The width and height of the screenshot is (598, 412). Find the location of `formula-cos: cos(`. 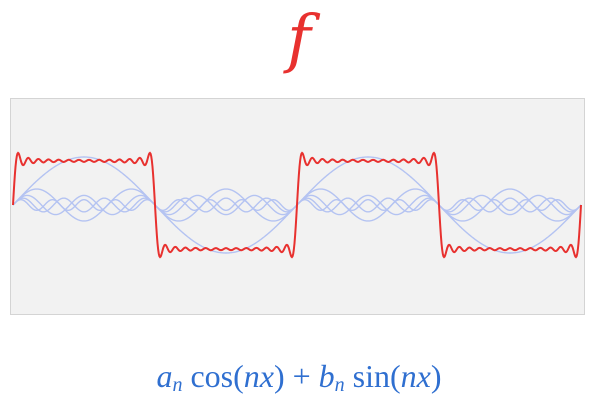

formula-cos: cos( is located at coordinates (213, 376).